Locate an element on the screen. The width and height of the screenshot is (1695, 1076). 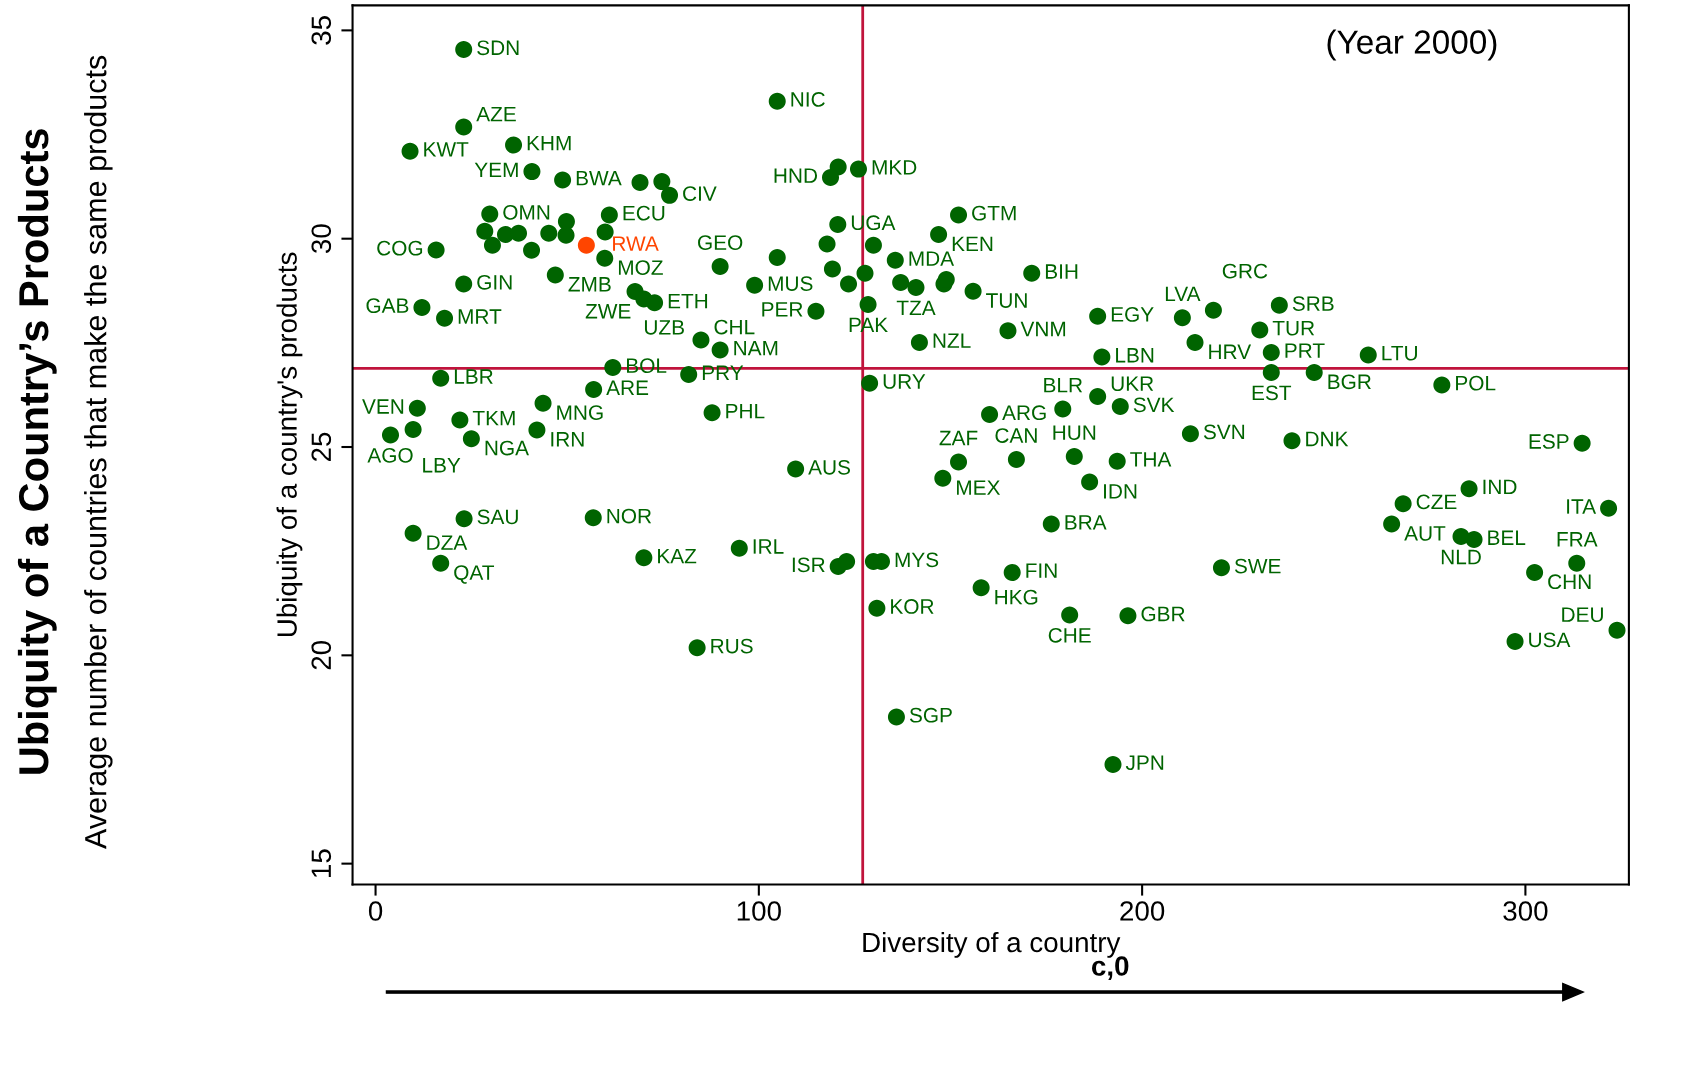
annotation: BLR is located at coordinates (1063, 385).